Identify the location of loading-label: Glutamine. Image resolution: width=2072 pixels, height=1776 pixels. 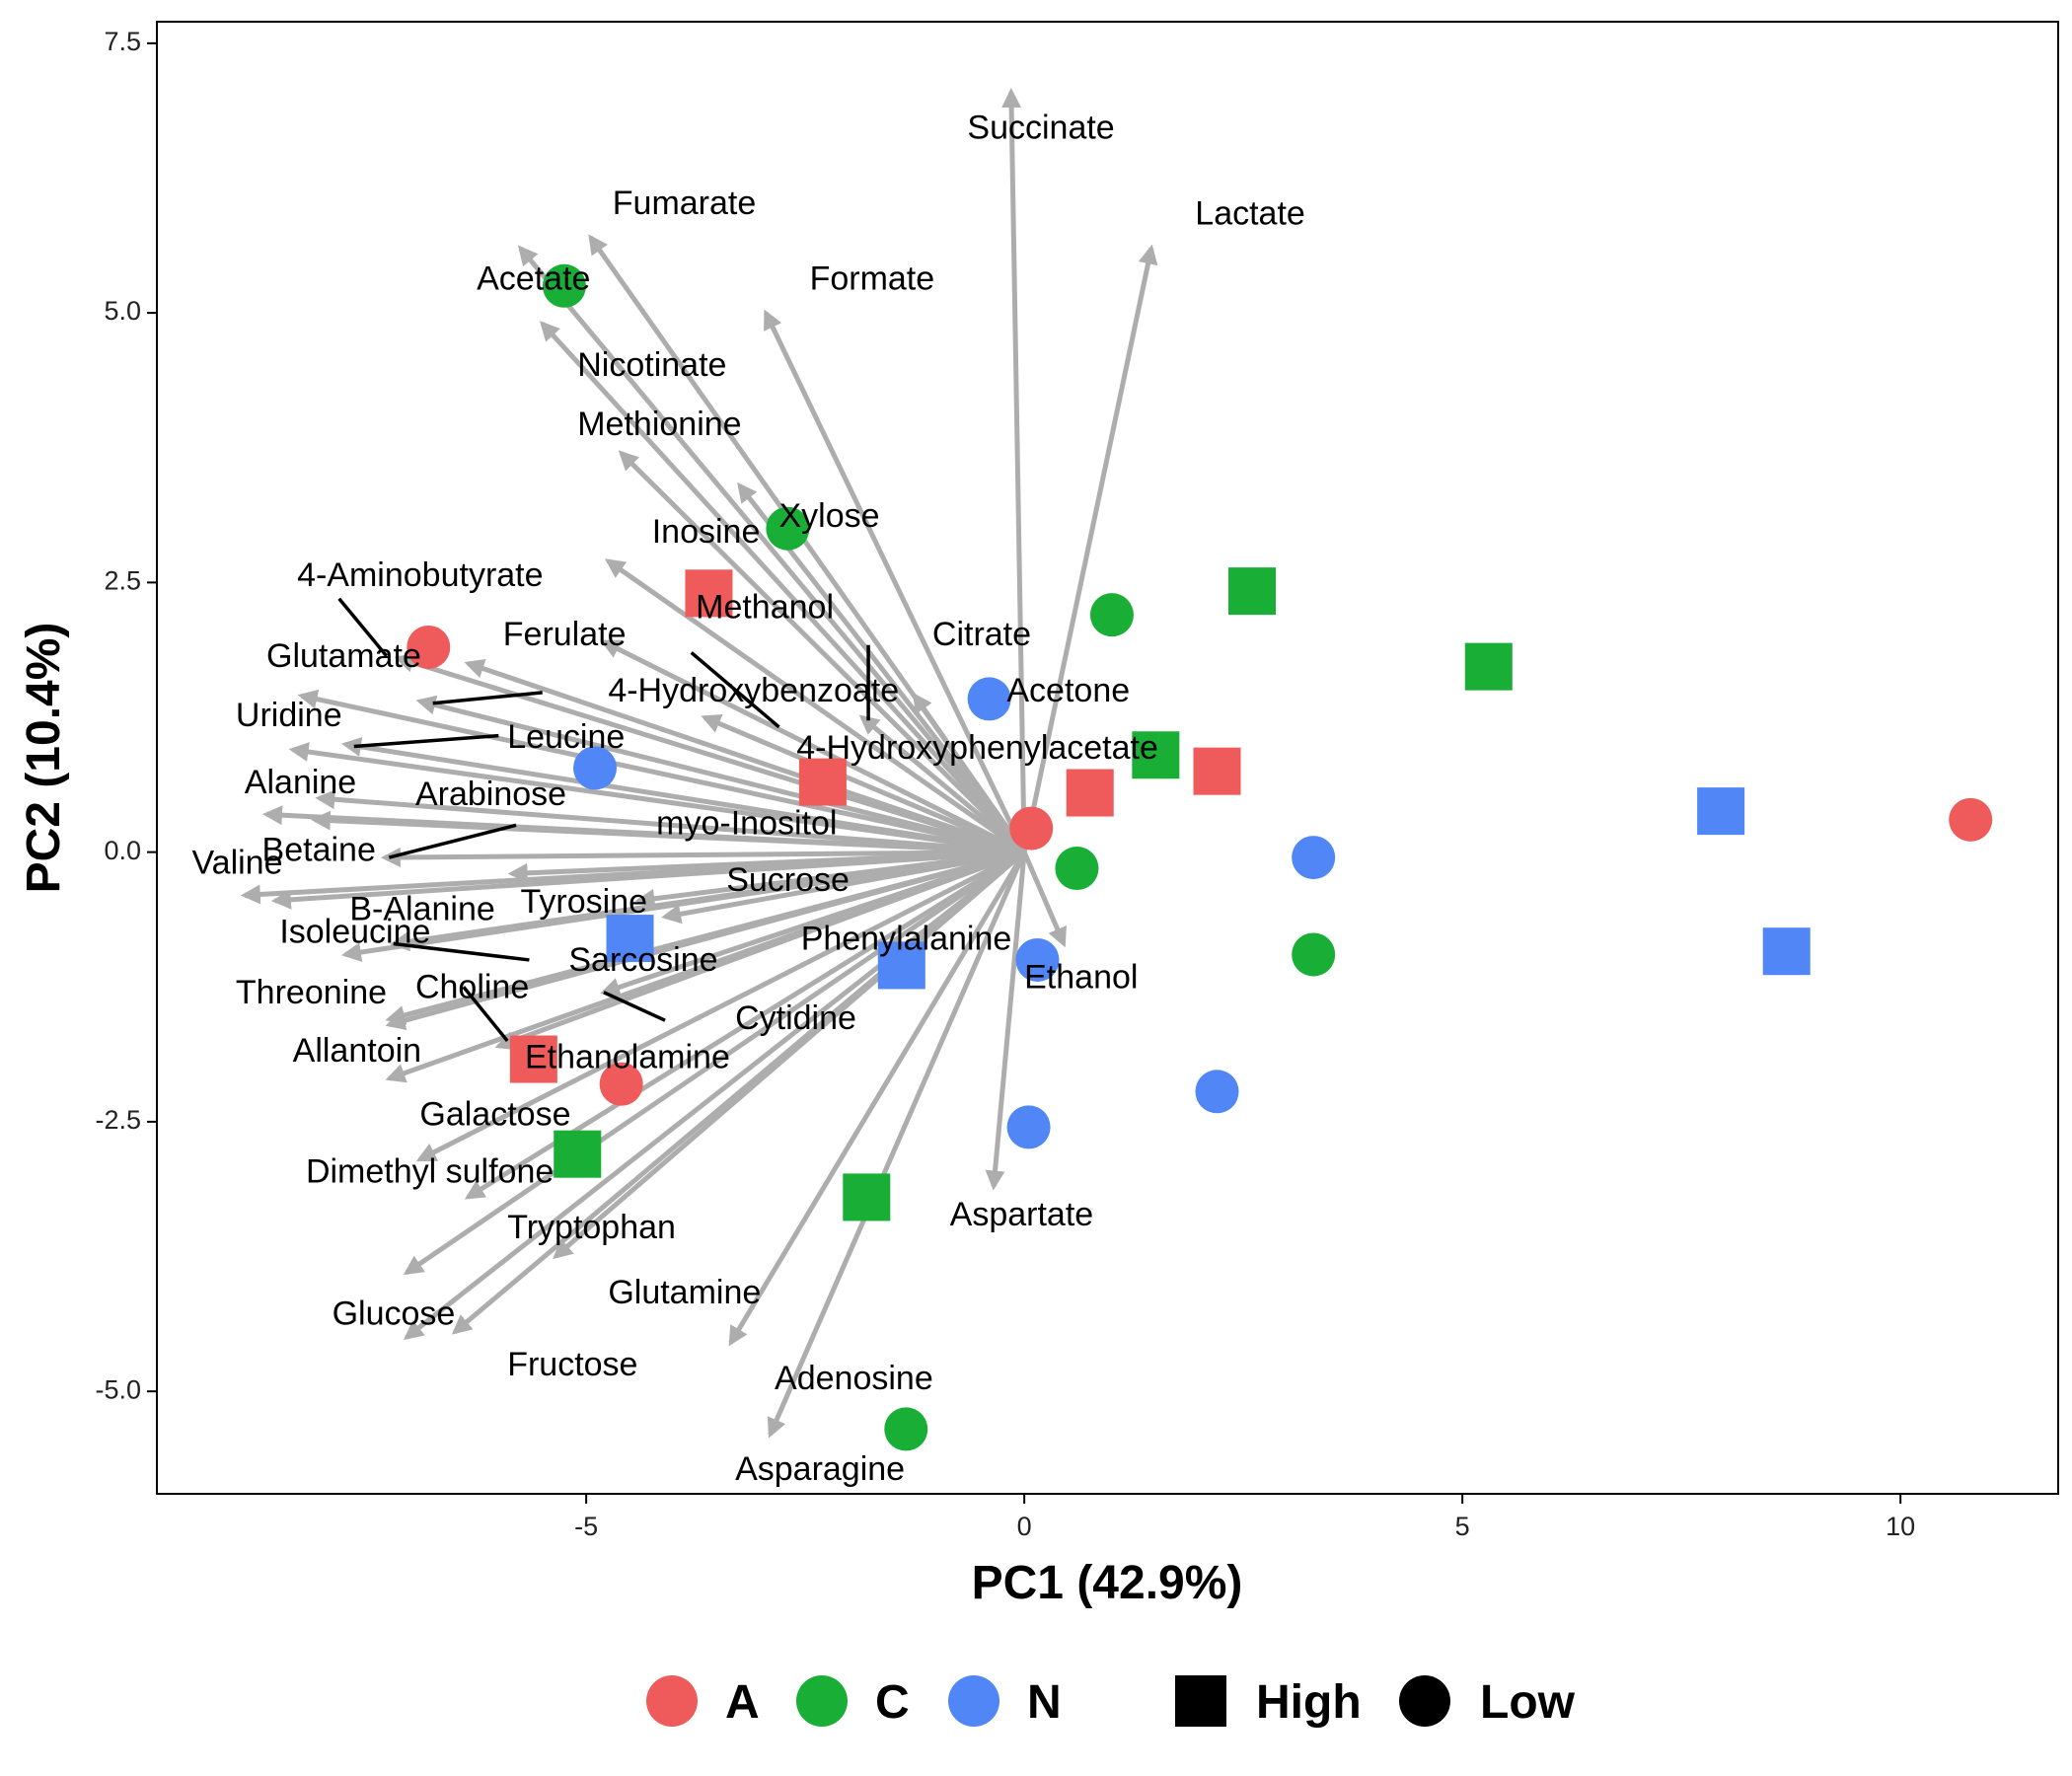
(685, 1292).